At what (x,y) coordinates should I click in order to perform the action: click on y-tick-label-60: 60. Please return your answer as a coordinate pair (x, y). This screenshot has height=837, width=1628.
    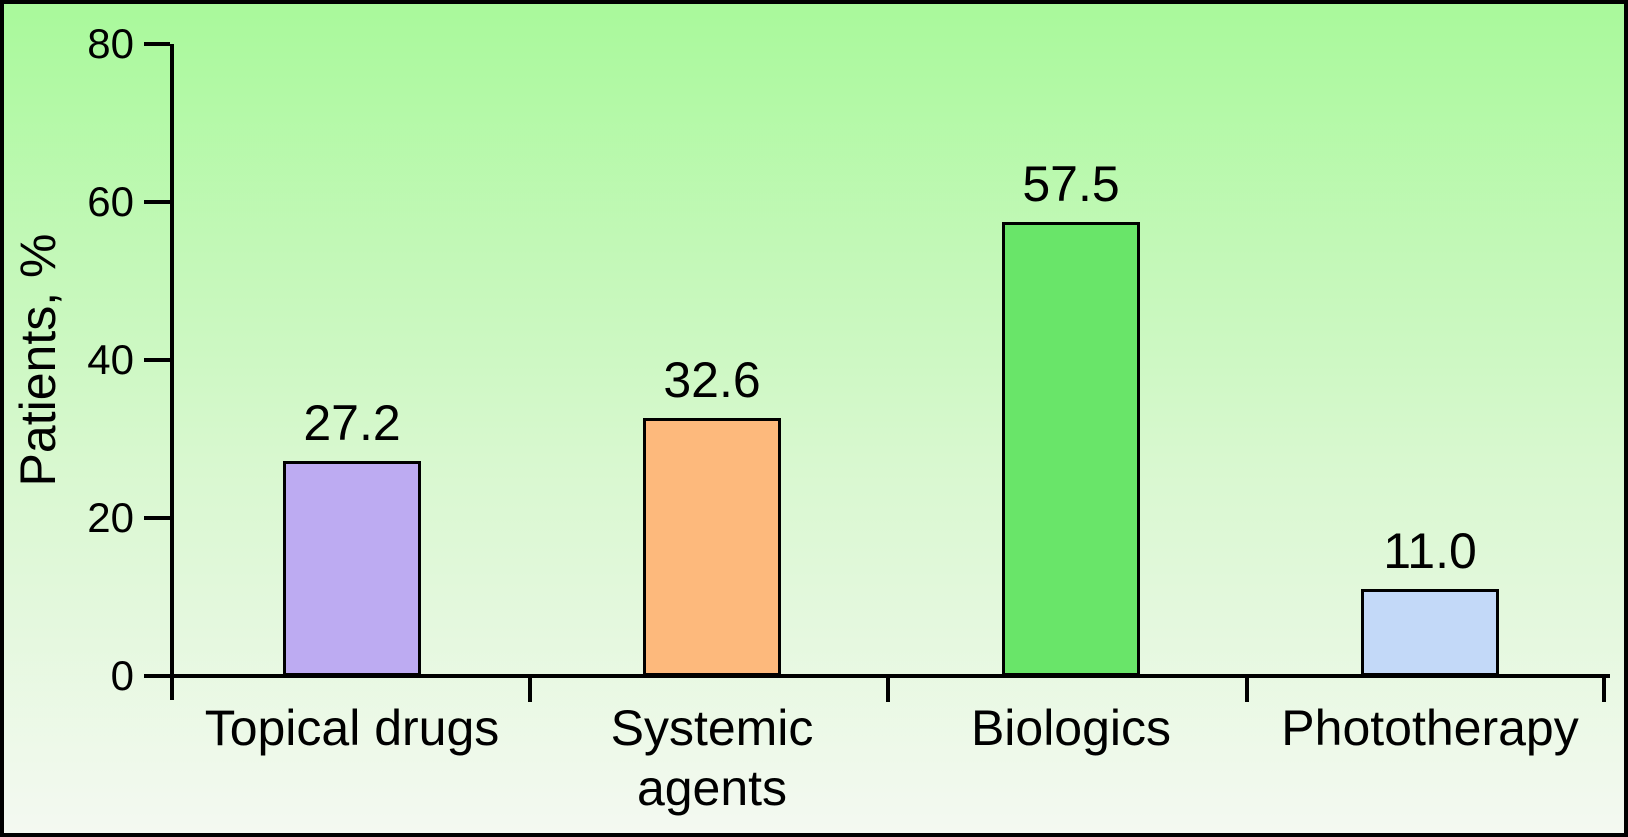
    Looking at the image, I should click on (110, 201).